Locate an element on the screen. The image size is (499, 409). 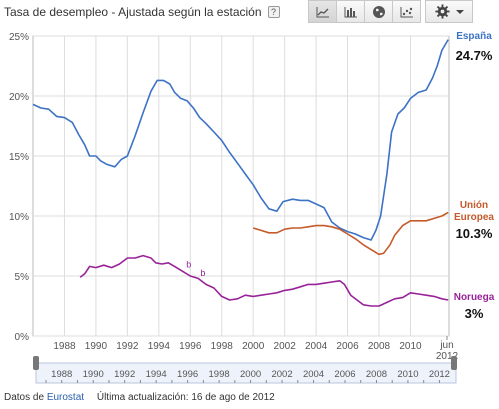
x-end-label-month: jun is located at coordinates (446, 345).